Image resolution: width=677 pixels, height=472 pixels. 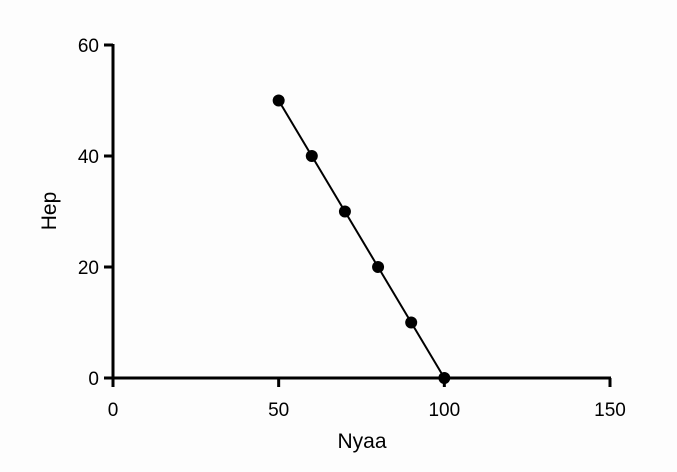 What do you see at coordinates (444, 410) in the screenshot?
I see `x-tick-label: 100` at bounding box center [444, 410].